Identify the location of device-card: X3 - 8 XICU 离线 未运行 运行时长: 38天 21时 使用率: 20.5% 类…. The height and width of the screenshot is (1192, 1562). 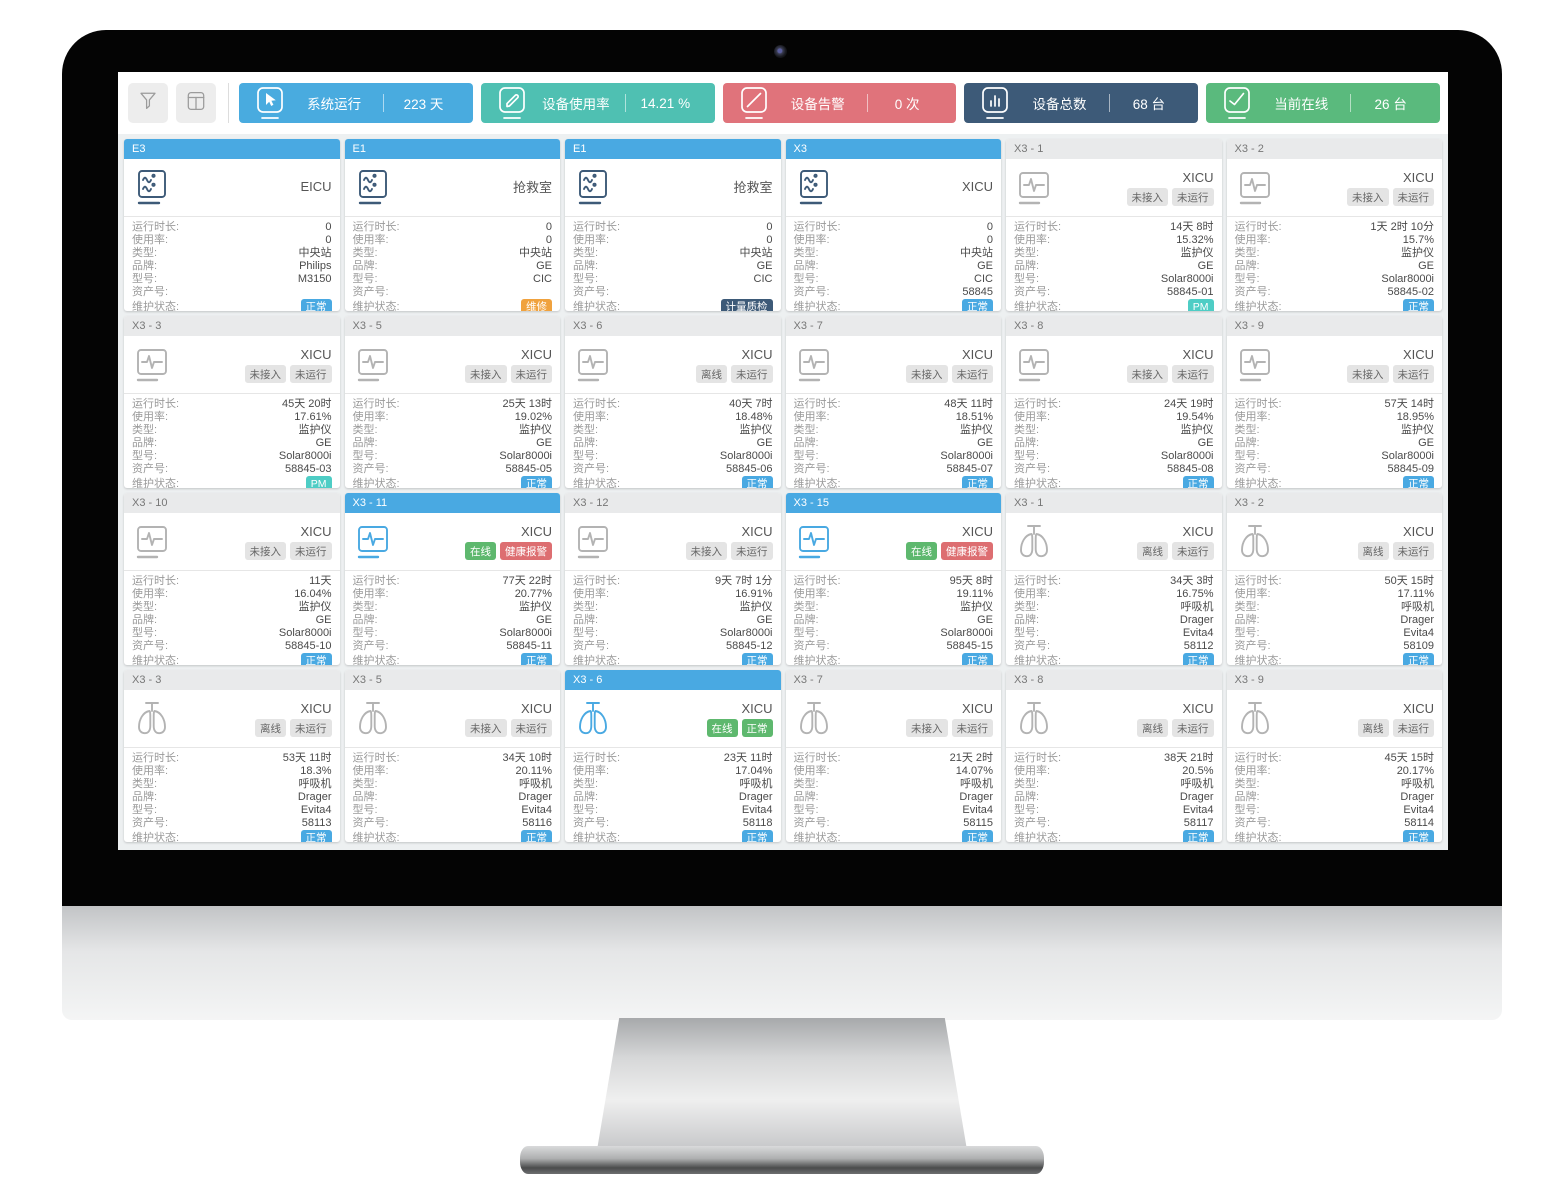
(1114, 756).